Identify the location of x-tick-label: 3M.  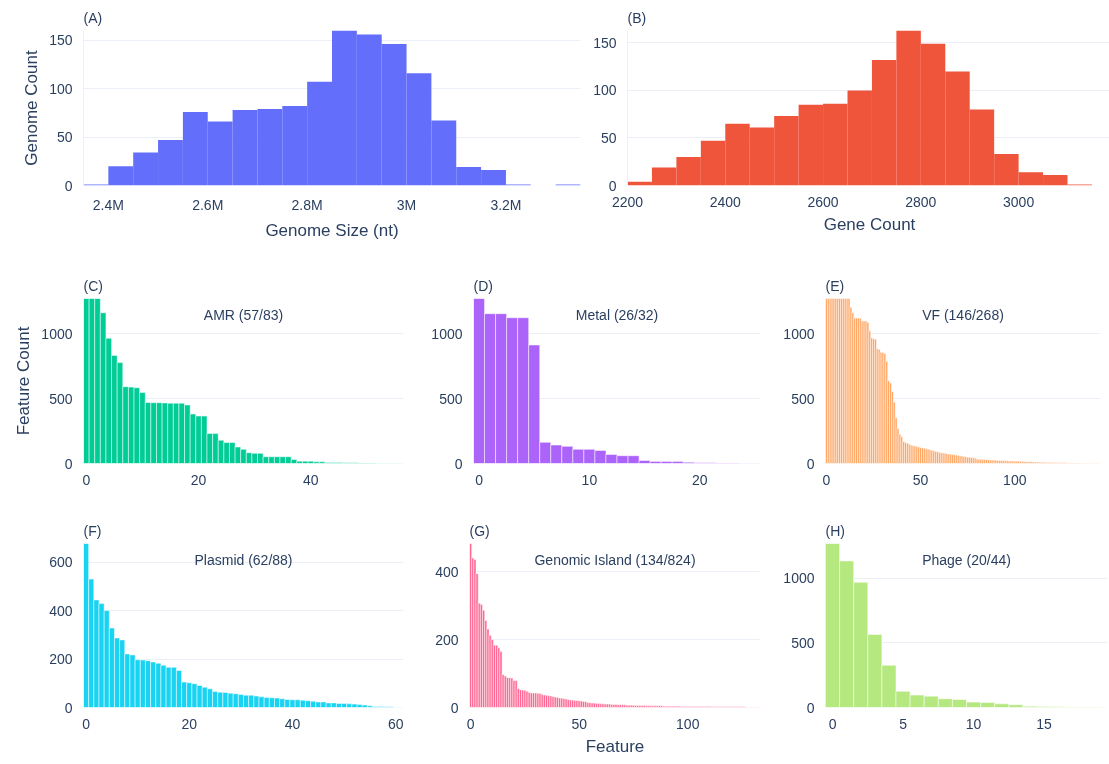
(406, 204).